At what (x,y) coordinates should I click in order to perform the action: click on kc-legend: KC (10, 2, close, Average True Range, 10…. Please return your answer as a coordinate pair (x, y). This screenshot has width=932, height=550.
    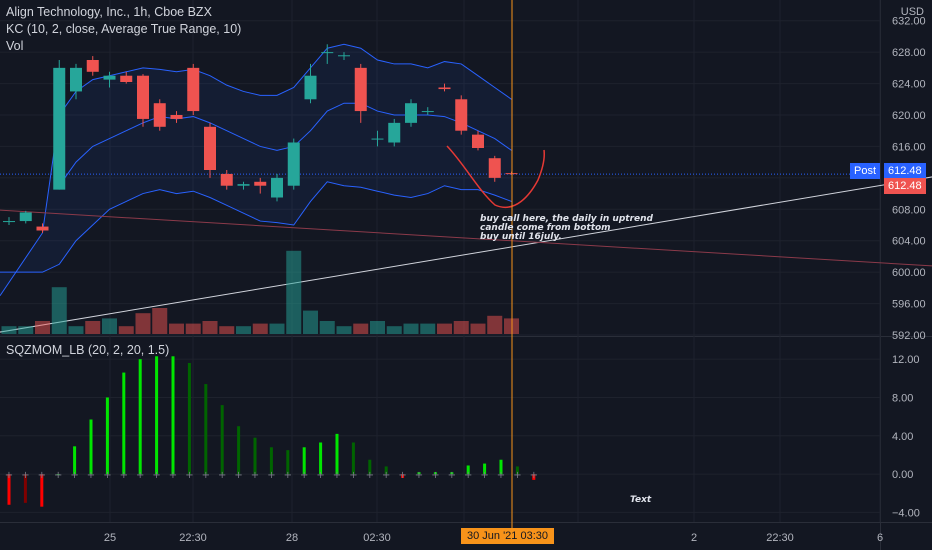
    Looking at the image, I should click on (124, 29).